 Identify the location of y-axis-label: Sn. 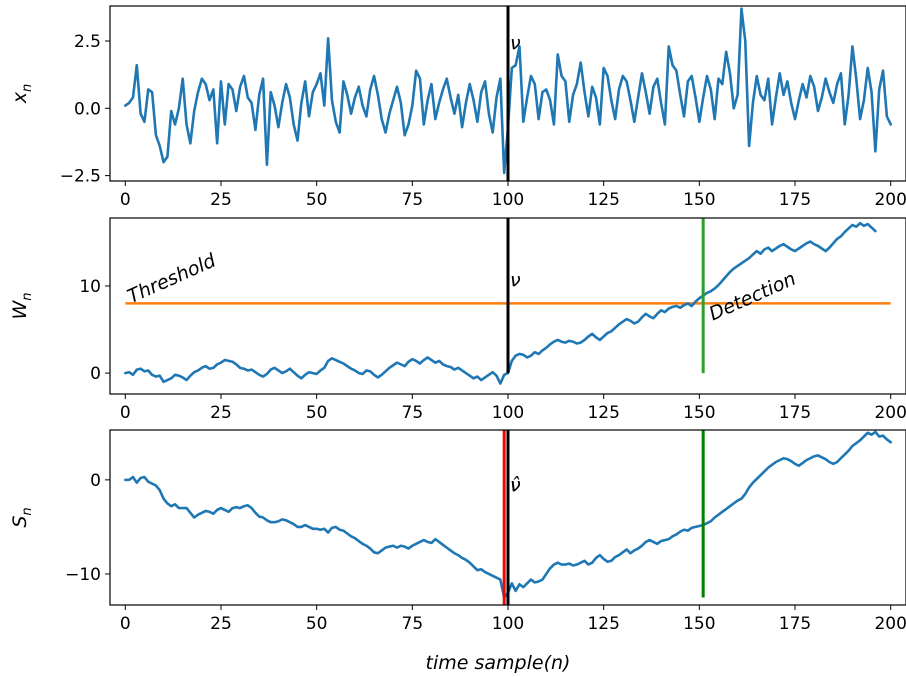
(22, 517).